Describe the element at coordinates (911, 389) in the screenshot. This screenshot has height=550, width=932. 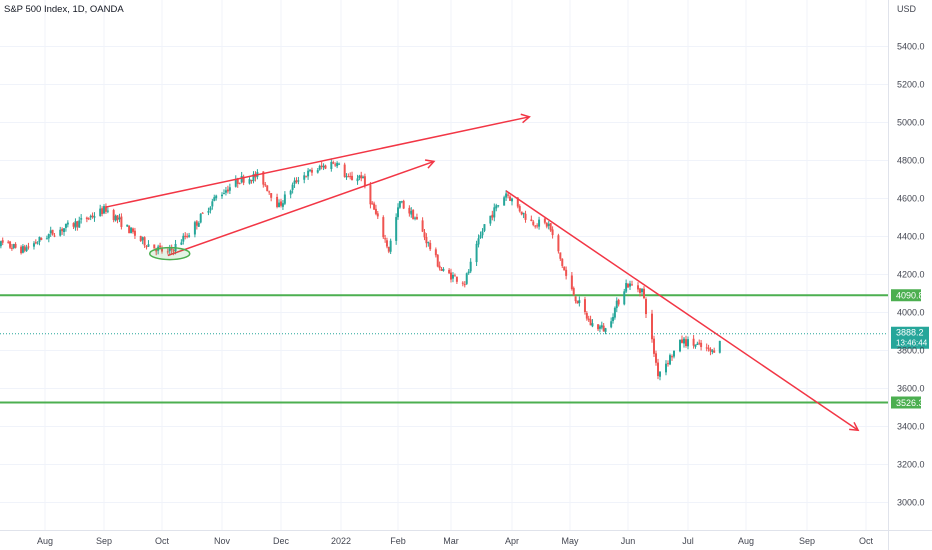
I see `y-tick-label: 3600.0` at that location.